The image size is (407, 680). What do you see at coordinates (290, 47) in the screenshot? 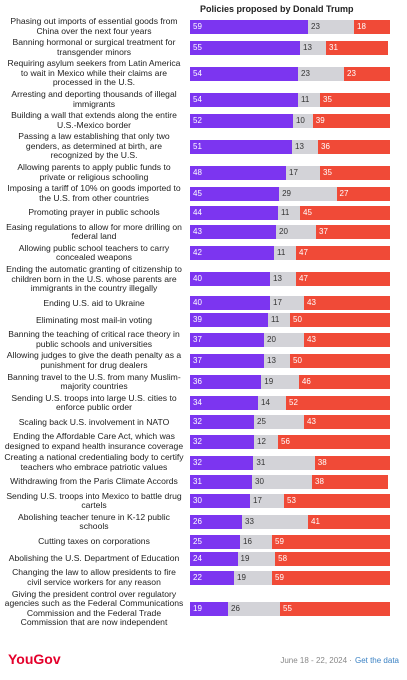
I see `bar: 55 13 31` at bounding box center [290, 47].